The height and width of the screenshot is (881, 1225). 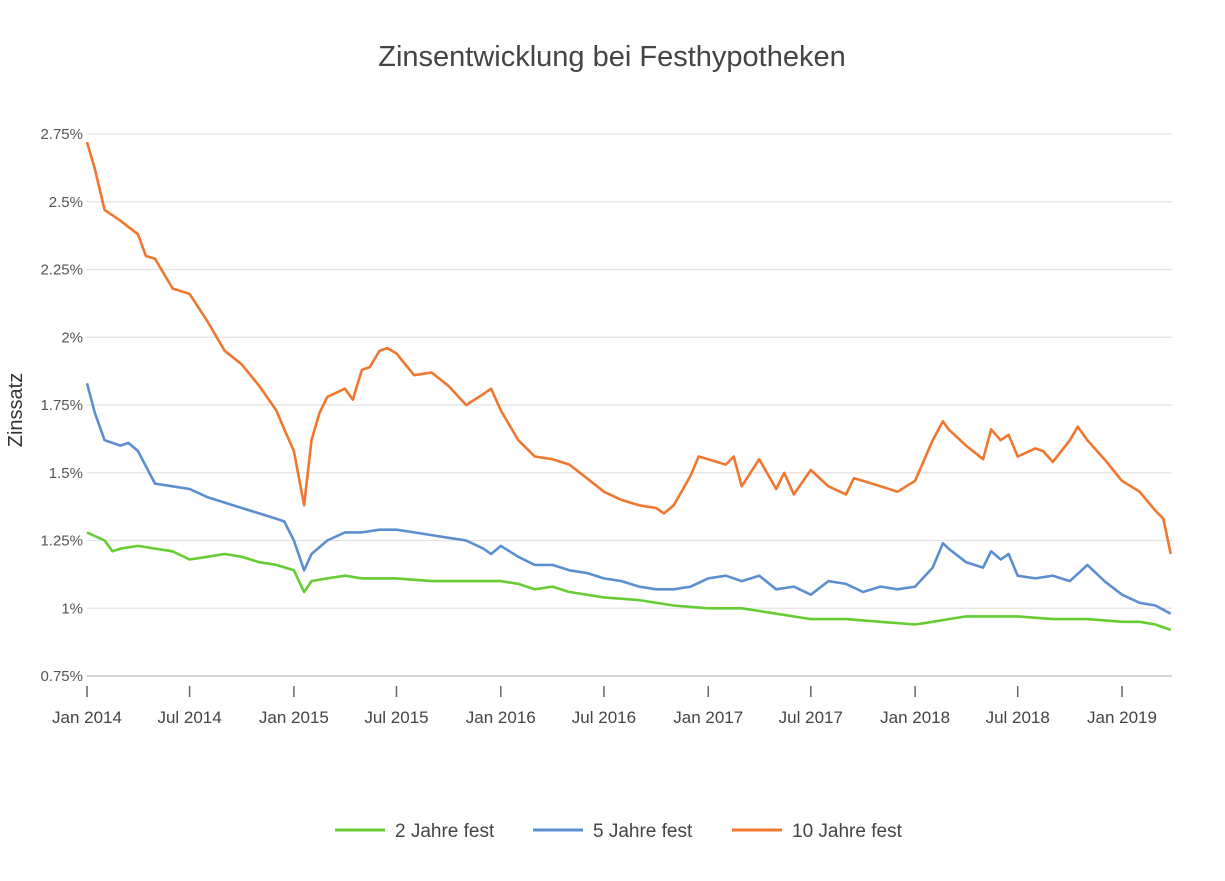 What do you see at coordinates (396, 717) in the screenshot?
I see `x-tick-label: Jul 2015` at bounding box center [396, 717].